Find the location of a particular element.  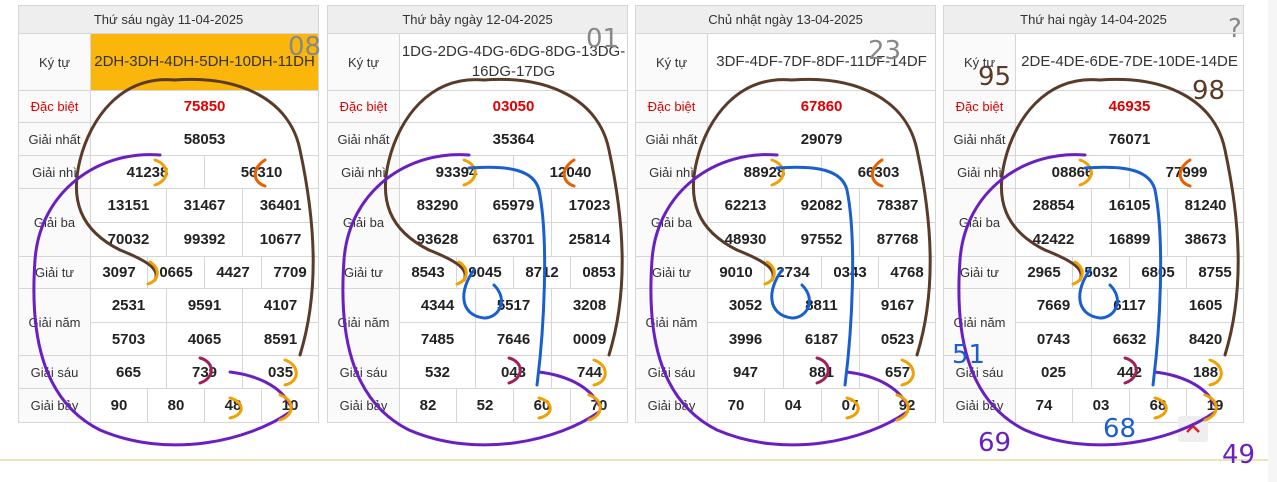

handwritten-note: 01 is located at coordinates (603, 39).